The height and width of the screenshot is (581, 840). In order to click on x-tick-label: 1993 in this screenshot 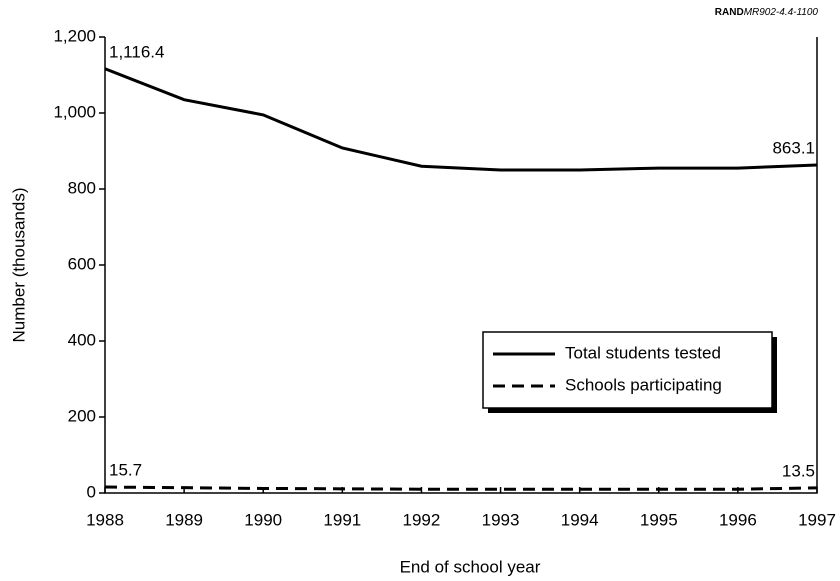, I will do `click(501, 519)`.